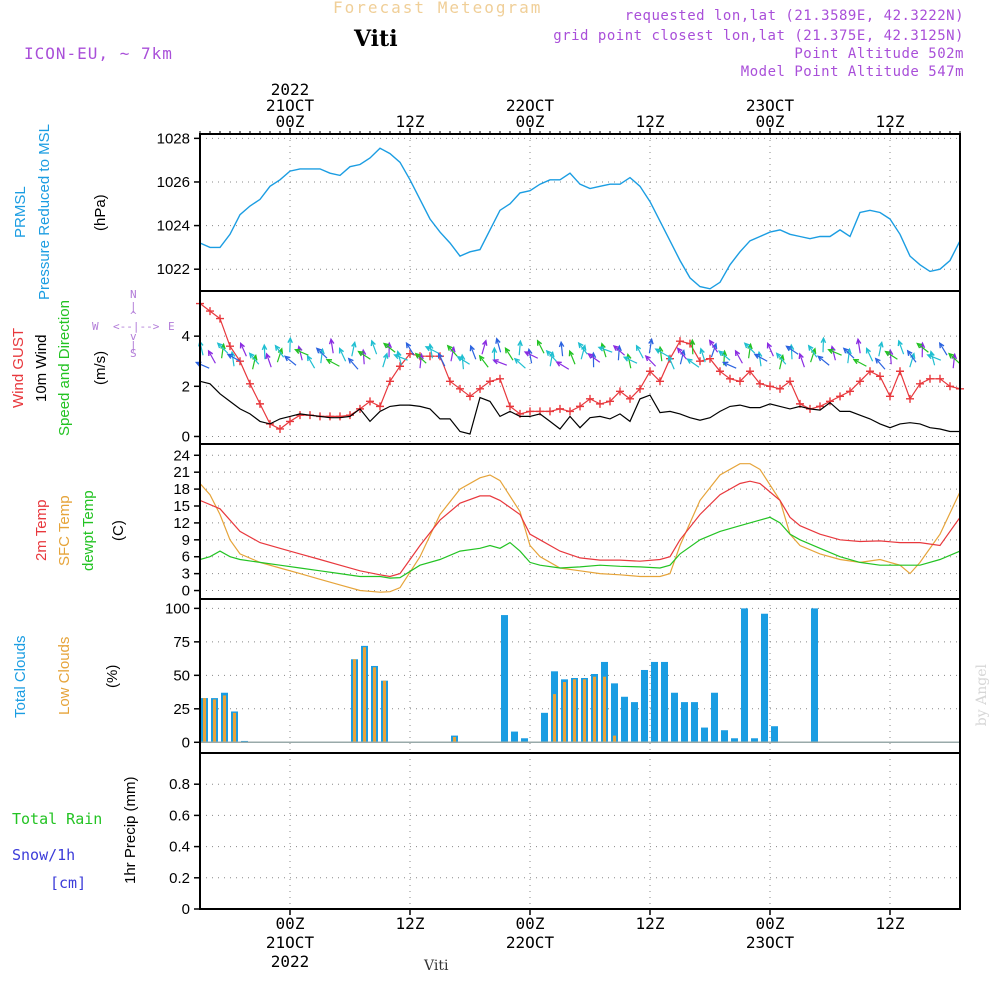 The image size is (1000, 1000). I want to click on x-label-bottom: 00Z, so click(530, 923).